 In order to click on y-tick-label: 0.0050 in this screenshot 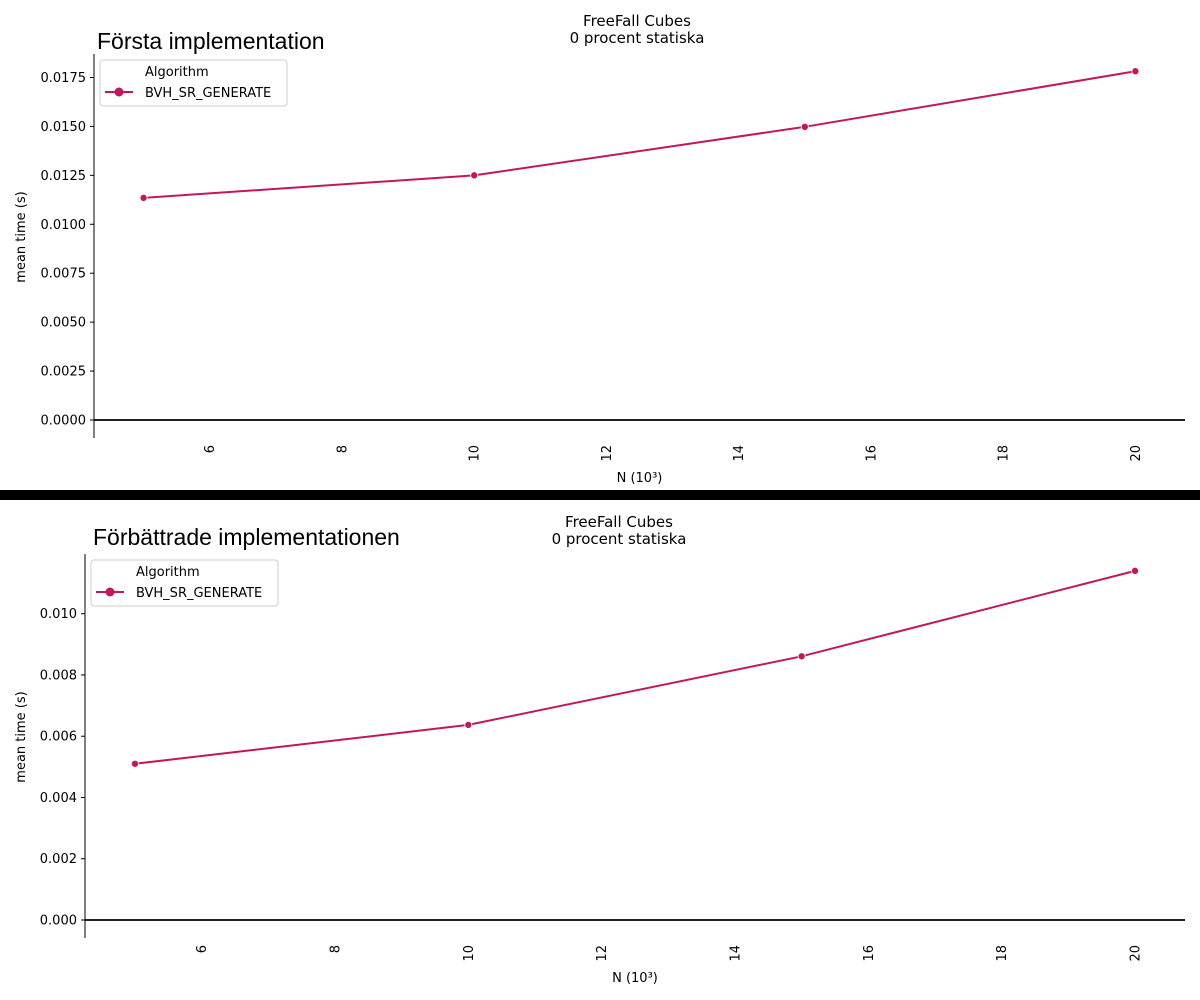, I will do `click(64, 323)`.